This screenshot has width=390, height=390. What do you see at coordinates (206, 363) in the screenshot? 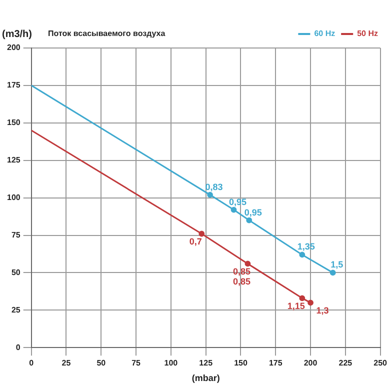
I see `x-tick-label: 125` at bounding box center [206, 363].